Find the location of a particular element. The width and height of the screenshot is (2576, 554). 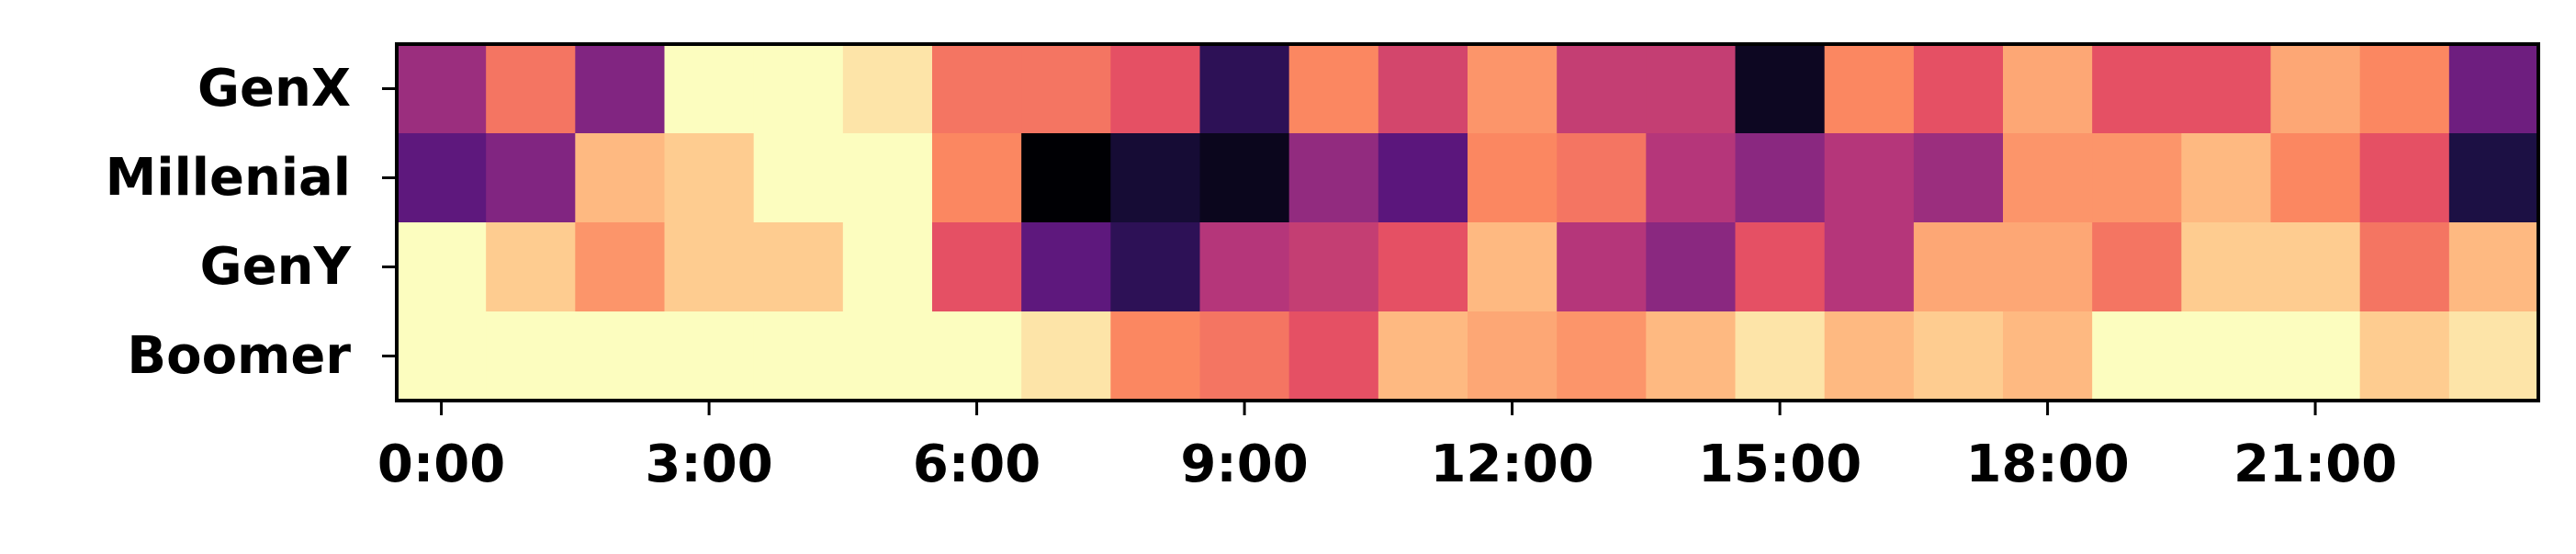

x-tick-label-9-00: 9:00 is located at coordinates (1244, 464).